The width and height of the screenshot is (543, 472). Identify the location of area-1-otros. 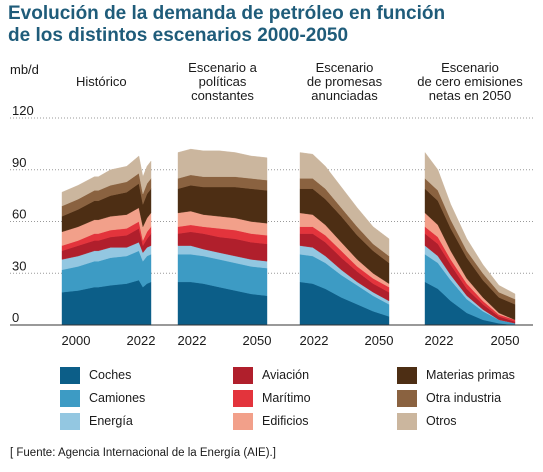
(222, 164).